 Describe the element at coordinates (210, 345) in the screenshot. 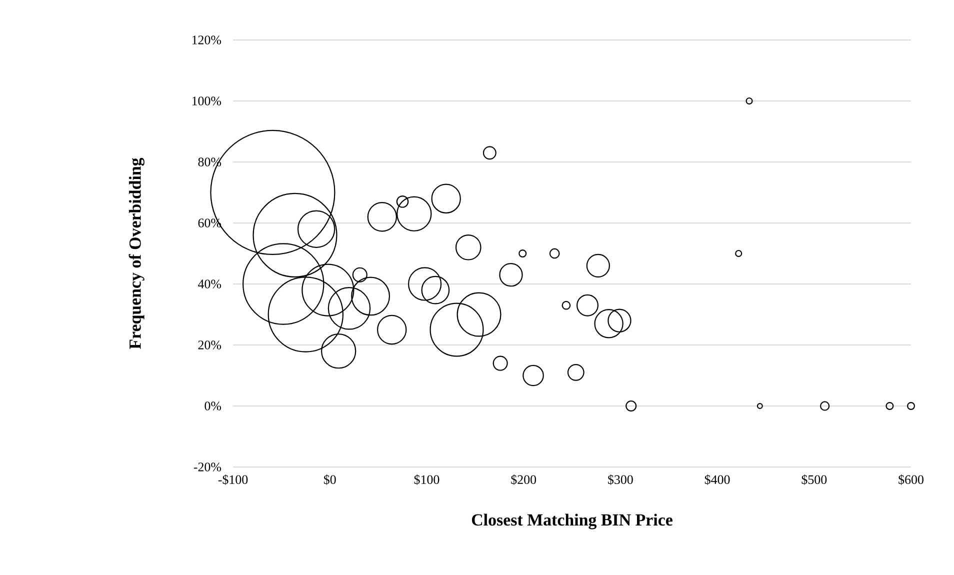

I see `y-tick-label: 20%` at that location.